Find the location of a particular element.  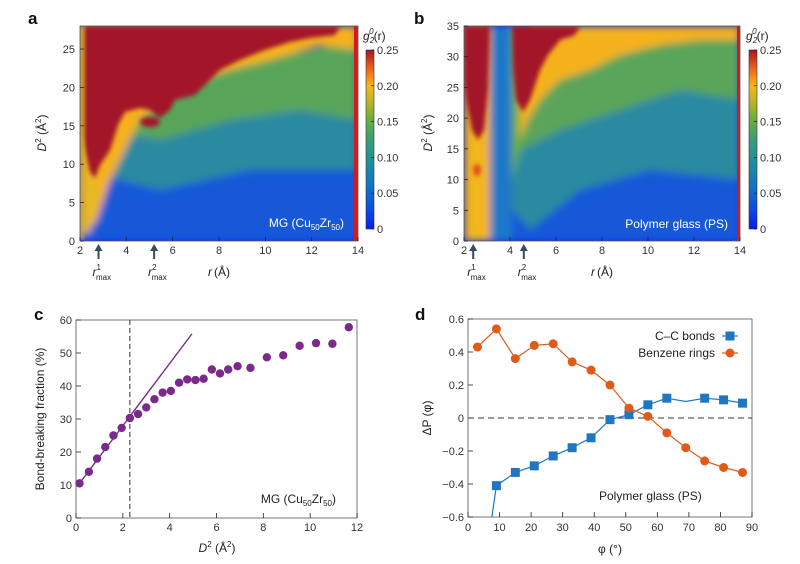

heatmap-b is located at coordinates (602, 133).